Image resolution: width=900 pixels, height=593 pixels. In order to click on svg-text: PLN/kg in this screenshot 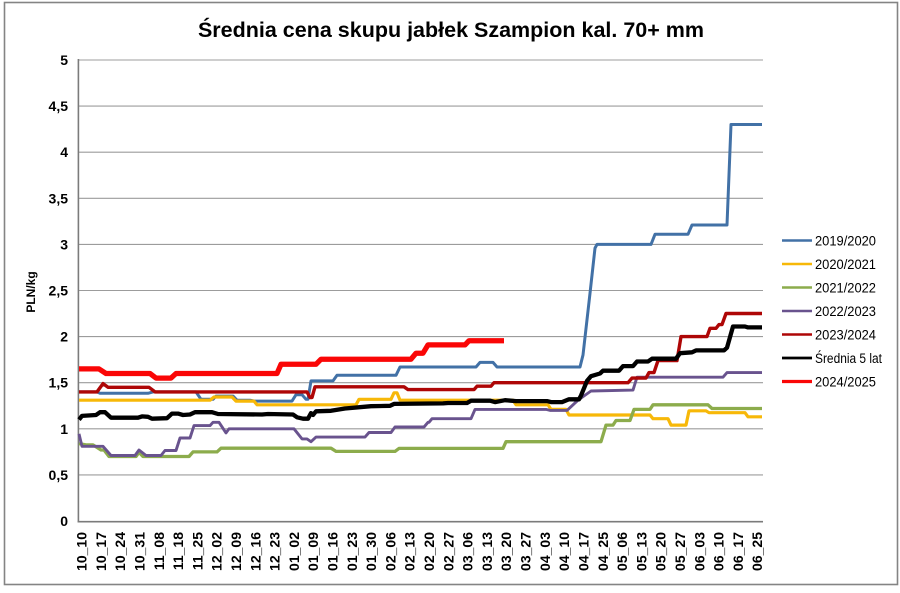, I will do `click(31, 291)`.